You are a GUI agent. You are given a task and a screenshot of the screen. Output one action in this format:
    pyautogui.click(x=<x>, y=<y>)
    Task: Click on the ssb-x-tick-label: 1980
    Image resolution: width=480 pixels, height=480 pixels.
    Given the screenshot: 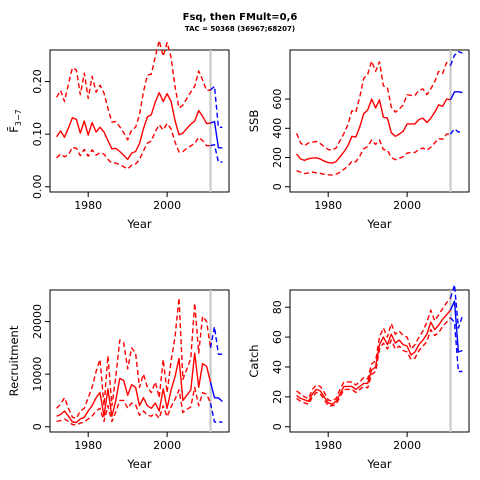 What is the action you would take?
    pyautogui.click(x=328, y=205)
    